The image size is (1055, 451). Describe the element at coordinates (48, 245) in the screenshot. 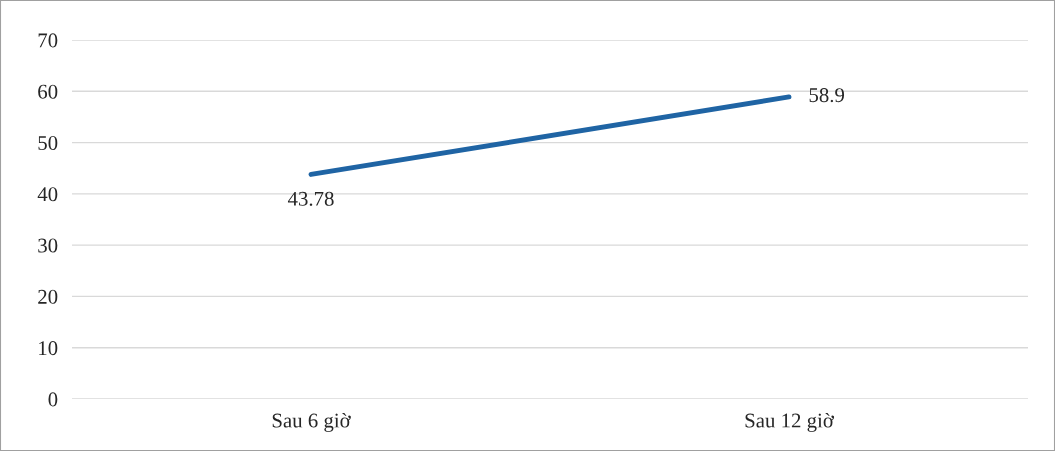

I see `y-tick-label: 30` at that location.